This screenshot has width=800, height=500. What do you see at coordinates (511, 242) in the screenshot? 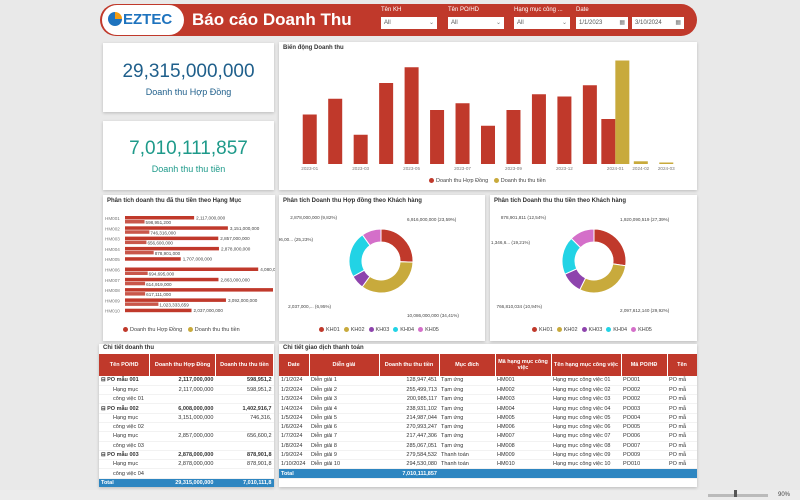
I see `slice-label: 1,346,6... (19,21%)` at bounding box center [511, 242].